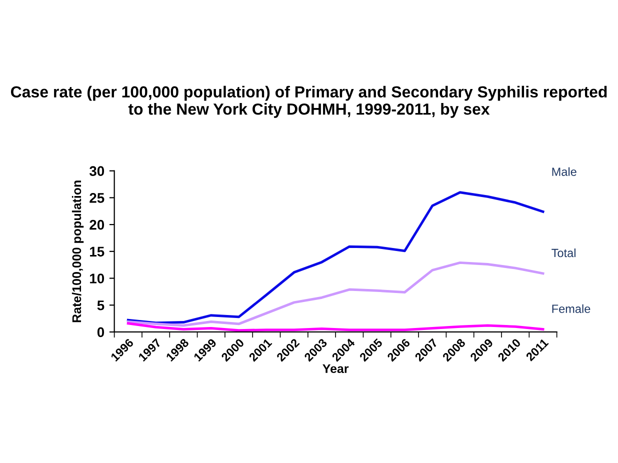  What do you see at coordinates (97, 251) in the screenshot?
I see `y-tick-label: 15` at bounding box center [97, 251].